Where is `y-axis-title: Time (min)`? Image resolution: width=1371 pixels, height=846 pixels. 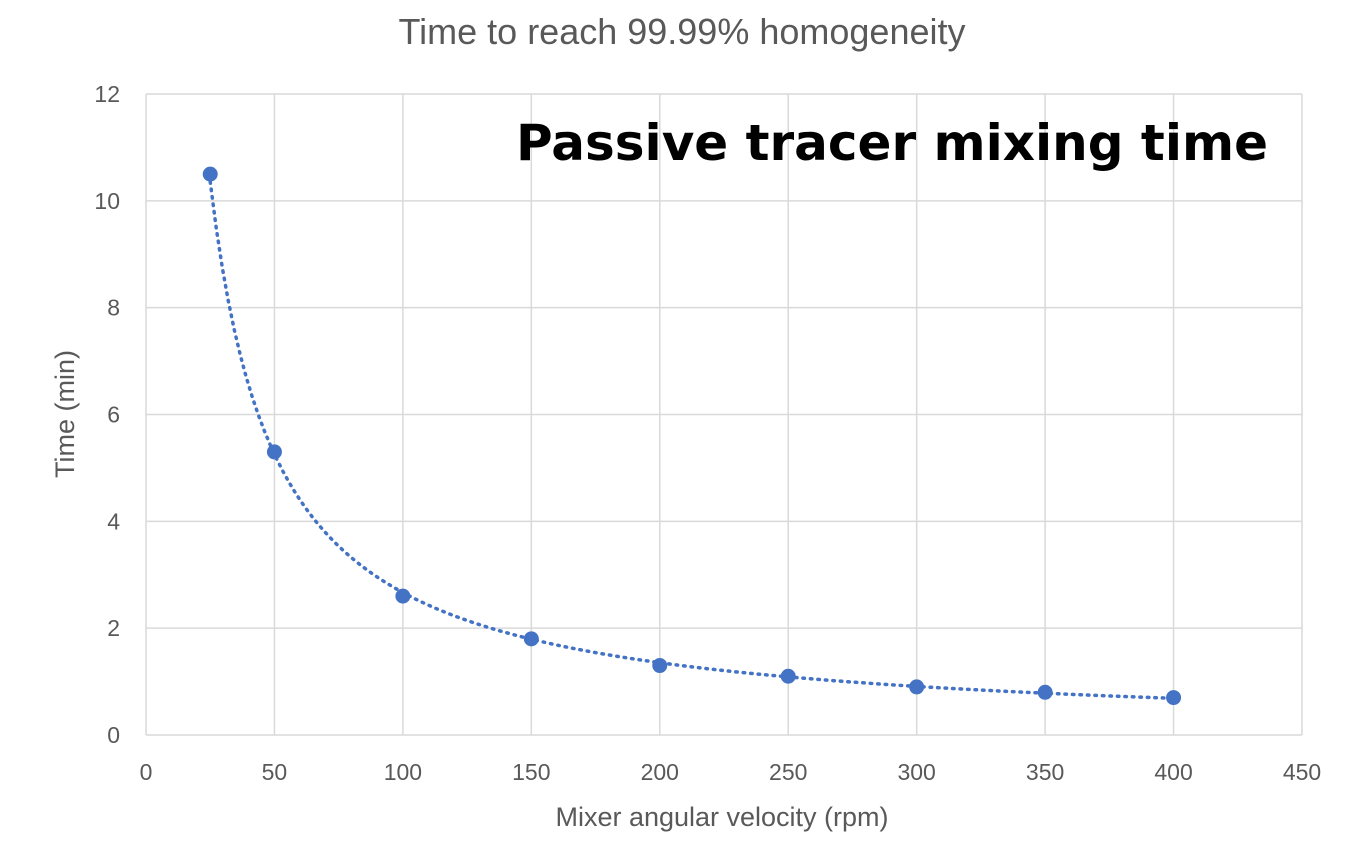
y-axis-title: Time (min) is located at coordinates (65, 414).